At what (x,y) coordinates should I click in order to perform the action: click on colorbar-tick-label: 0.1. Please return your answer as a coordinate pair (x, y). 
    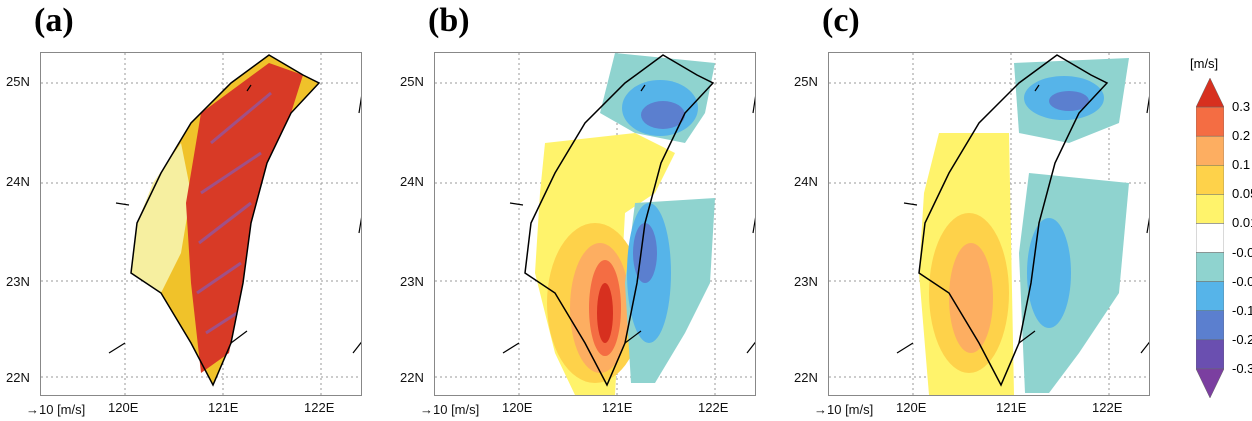
    Looking at the image, I should click on (1241, 165).